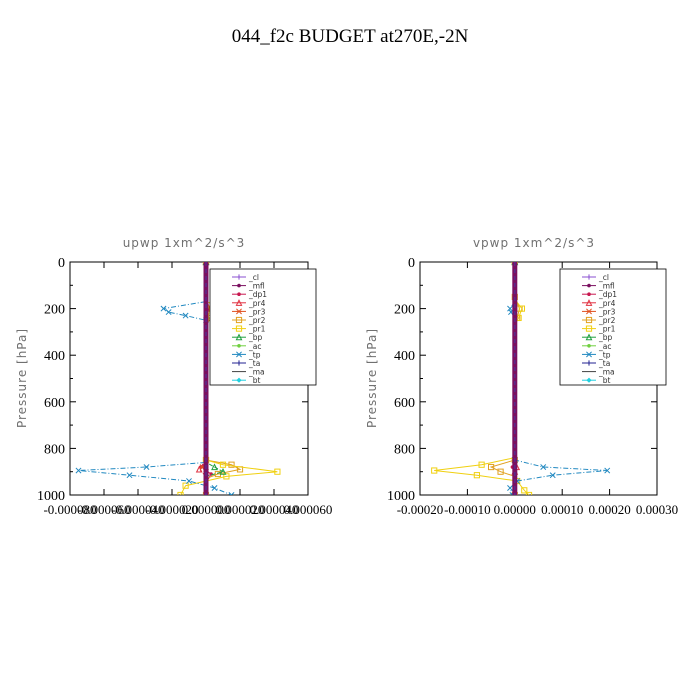  What do you see at coordinates (274, 509) in the screenshot?
I see `x-tick-label: 0.000040` at bounding box center [274, 509].